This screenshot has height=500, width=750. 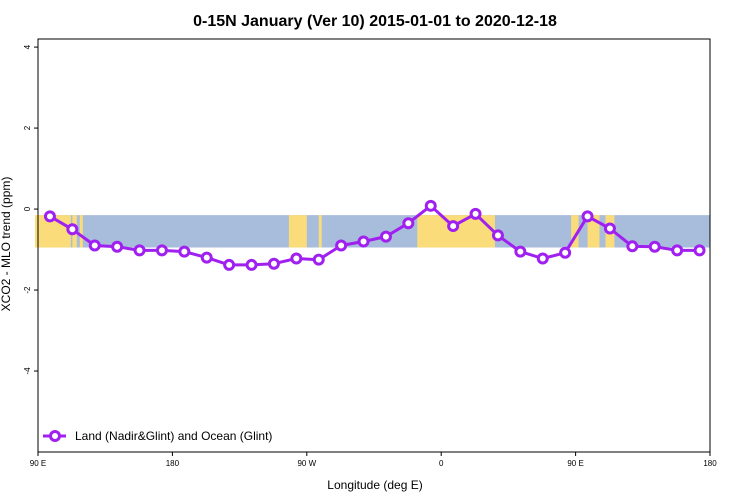 I want to click on y-axis: 4 2 0 -2 -4, so click(x=30, y=209).